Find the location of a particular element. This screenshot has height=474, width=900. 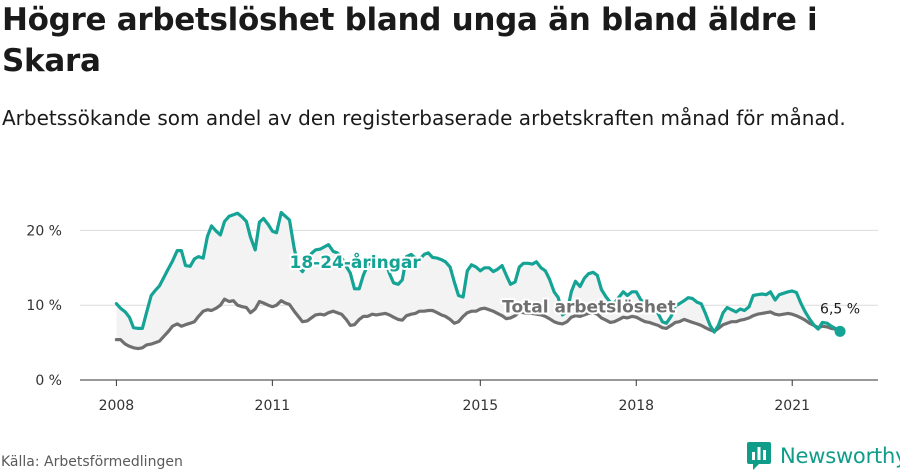

last-value-point is located at coordinates (840, 331).